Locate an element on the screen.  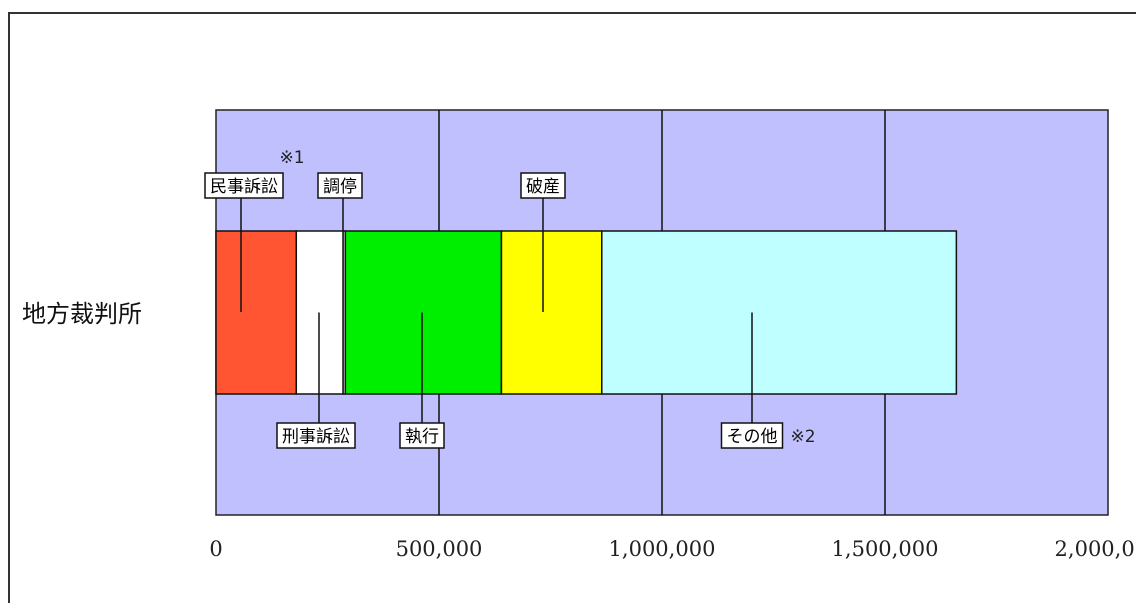
segment-label: 破産 is located at coordinates (543, 187).